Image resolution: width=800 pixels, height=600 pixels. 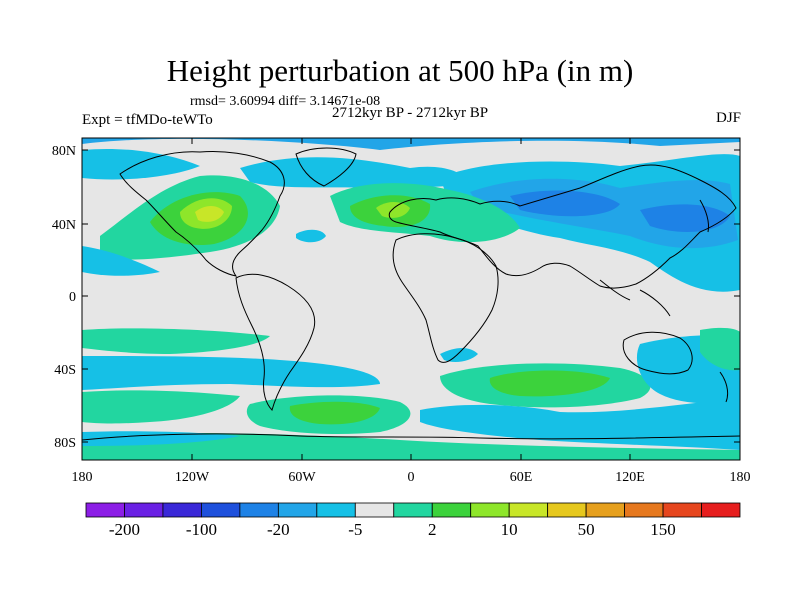 What do you see at coordinates (509, 529) in the screenshot?
I see `colorbar-label: 10` at bounding box center [509, 529].